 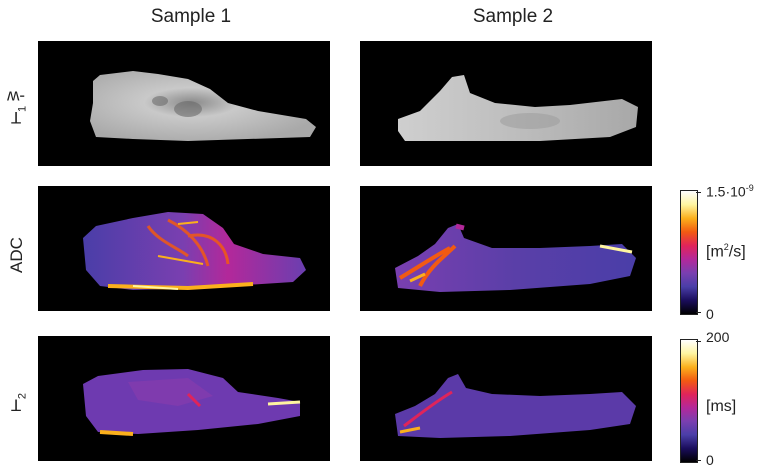 What do you see at coordinates (698, 312) in the screenshot?
I see `adc-colorbar-tick-min` at bounding box center [698, 312].